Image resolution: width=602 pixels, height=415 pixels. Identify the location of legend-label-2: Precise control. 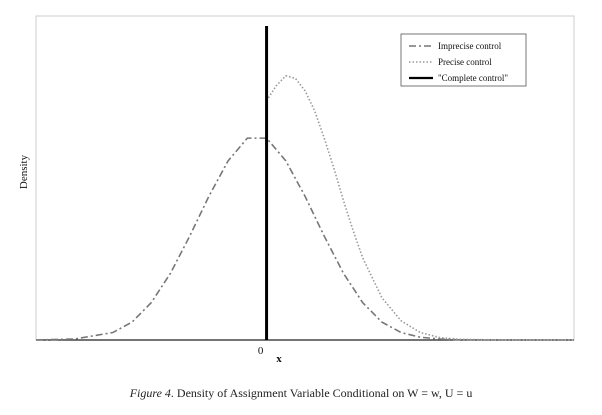
(465, 62).